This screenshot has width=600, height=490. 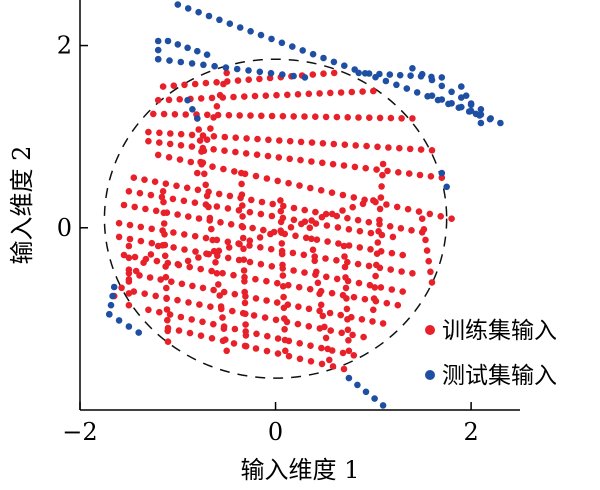 What do you see at coordinates (64, 228) in the screenshot?
I see `y-tick-label: 0` at bounding box center [64, 228].